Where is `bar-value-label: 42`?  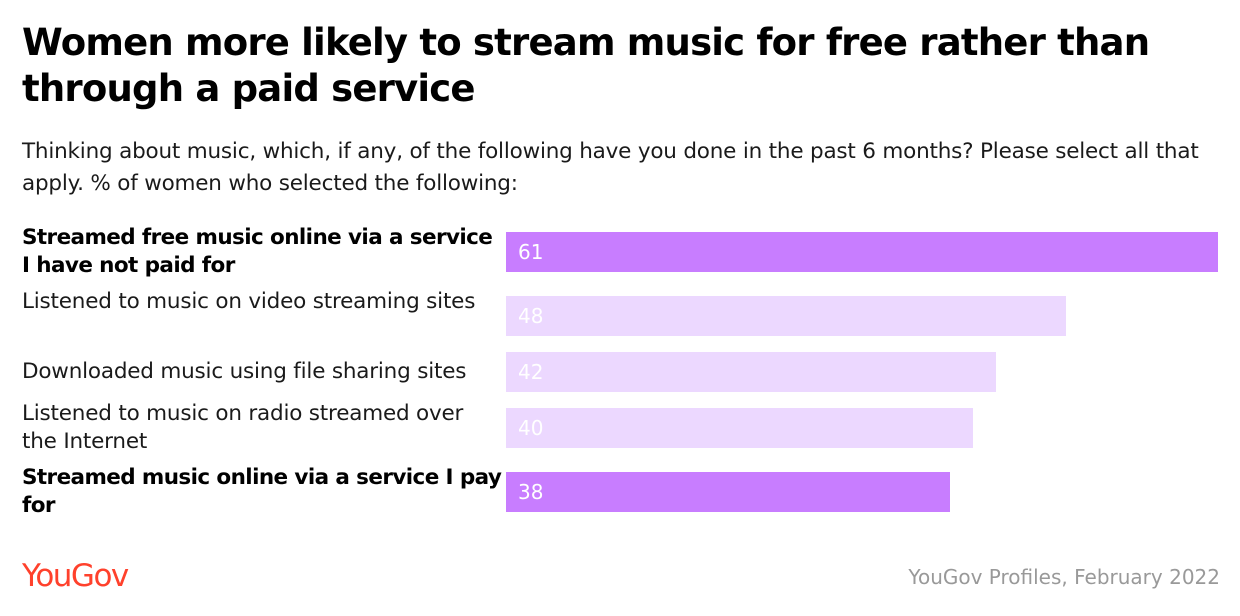 bar-value-label: 42 is located at coordinates (531, 372).